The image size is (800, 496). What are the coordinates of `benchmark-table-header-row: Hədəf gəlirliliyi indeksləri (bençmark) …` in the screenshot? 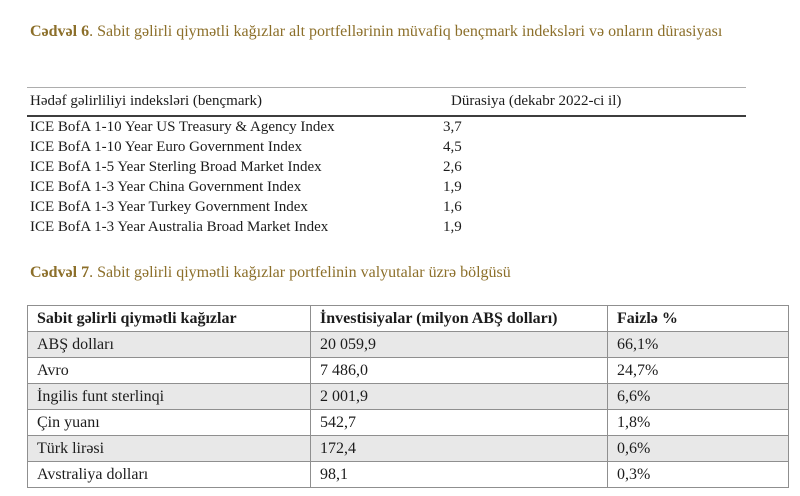 It's located at (386, 102).